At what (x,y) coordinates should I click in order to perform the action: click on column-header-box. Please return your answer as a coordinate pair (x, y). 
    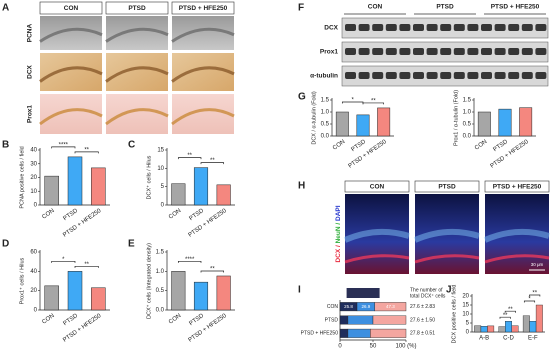
    Looking at the image, I should click on (137, 8).